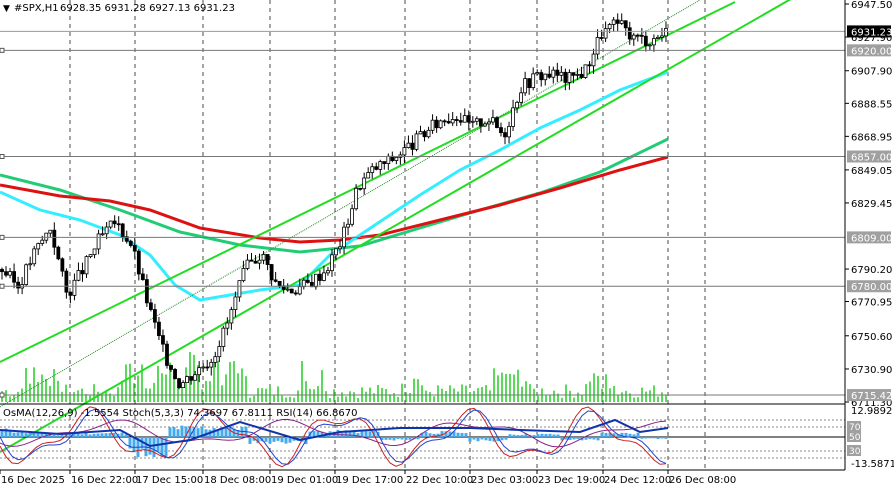 This screenshot has height=490, width=894. What do you see at coordinates (855, 438) in the screenshot?
I see `ind-level-tag: 50` at bounding box center [855, 438].